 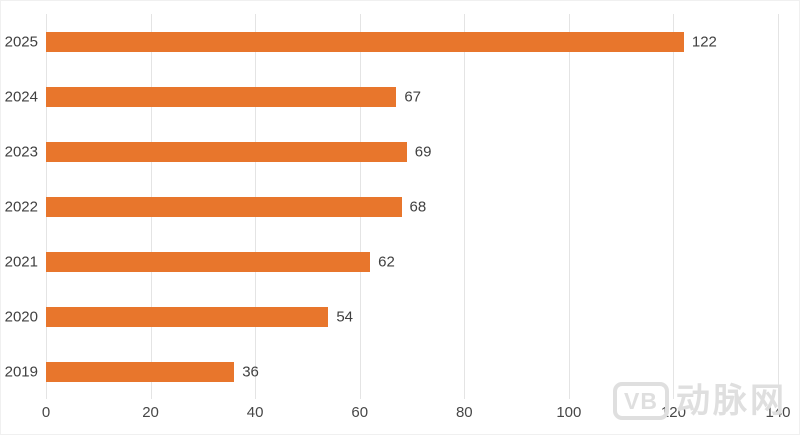 I want to click on value-label-2025: 122, so click(x=704, y=41).